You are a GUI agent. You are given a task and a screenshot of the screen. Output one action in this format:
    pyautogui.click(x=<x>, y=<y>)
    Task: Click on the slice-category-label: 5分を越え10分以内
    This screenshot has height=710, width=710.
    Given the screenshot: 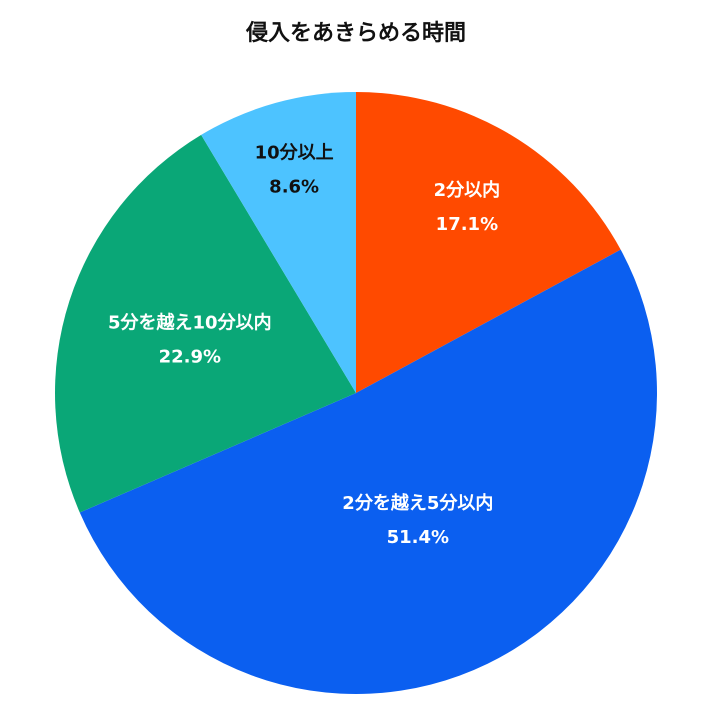 What is the action you would take?
    pyautogui.click(x=190, y=323)
    